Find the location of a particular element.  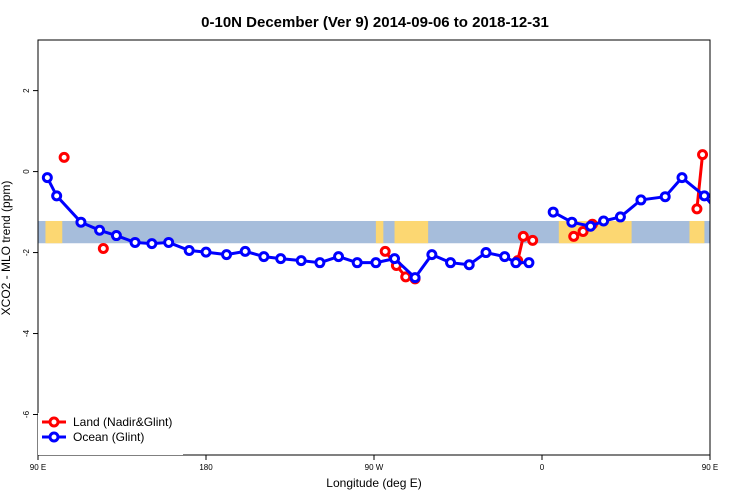

y-tick-label-1: 0 is located at coordinates (26, 171).